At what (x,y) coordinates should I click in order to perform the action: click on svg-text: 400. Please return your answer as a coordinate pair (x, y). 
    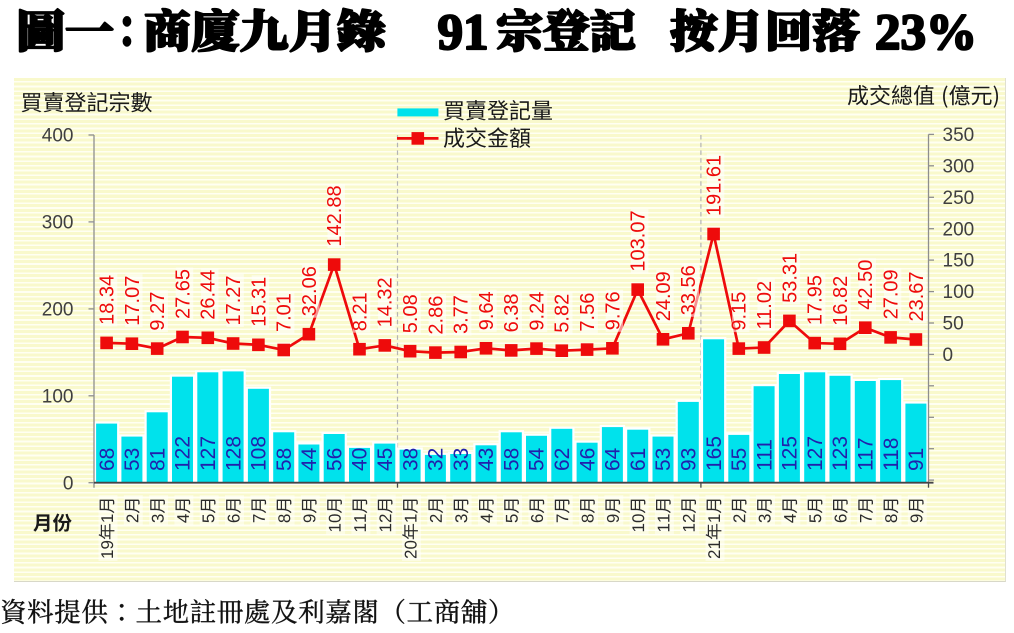
    Looking at the image, I should click on (58, 136).